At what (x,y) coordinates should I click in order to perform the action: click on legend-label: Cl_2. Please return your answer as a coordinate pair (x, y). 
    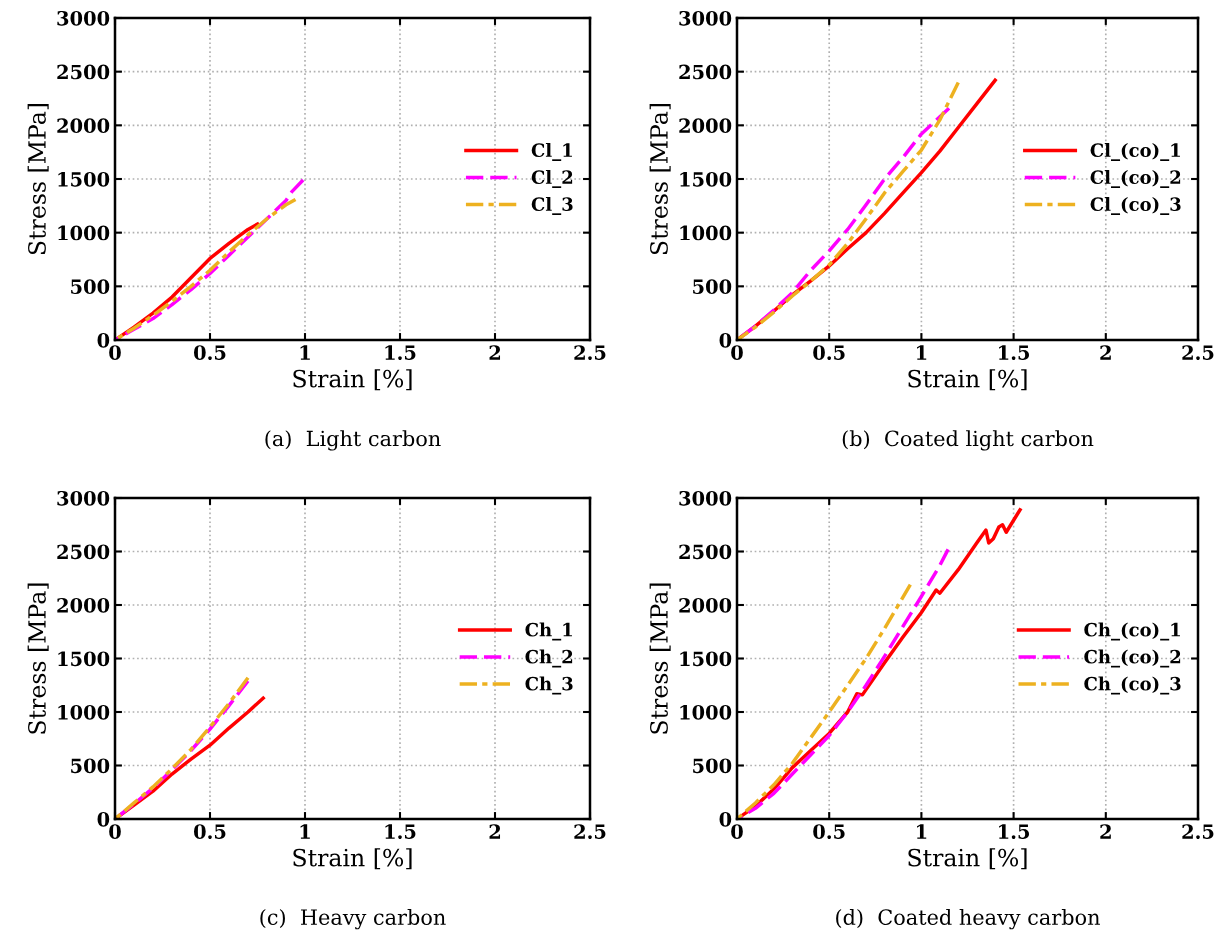
    Looking at the image, I should click on (552, 179).